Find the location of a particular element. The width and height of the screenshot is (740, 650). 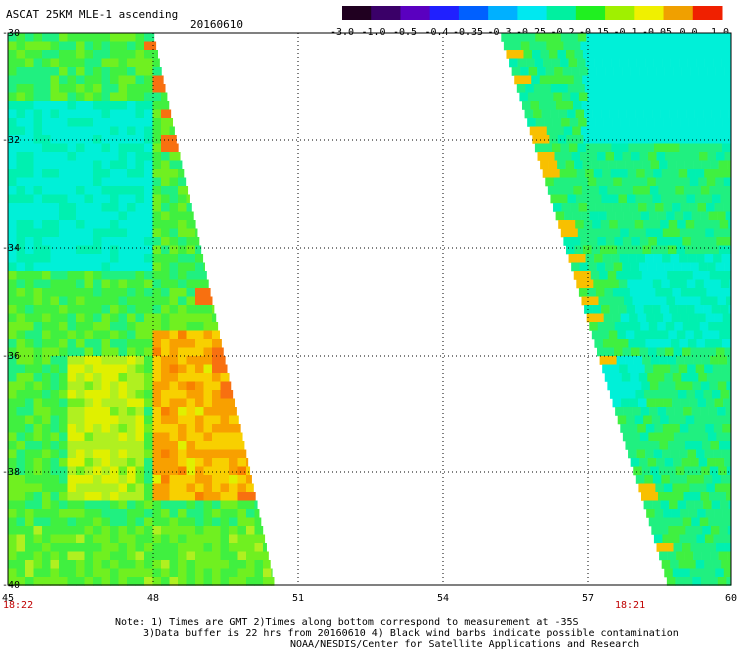

time-left-label: 18:22 is located at coordinates (18, 605).